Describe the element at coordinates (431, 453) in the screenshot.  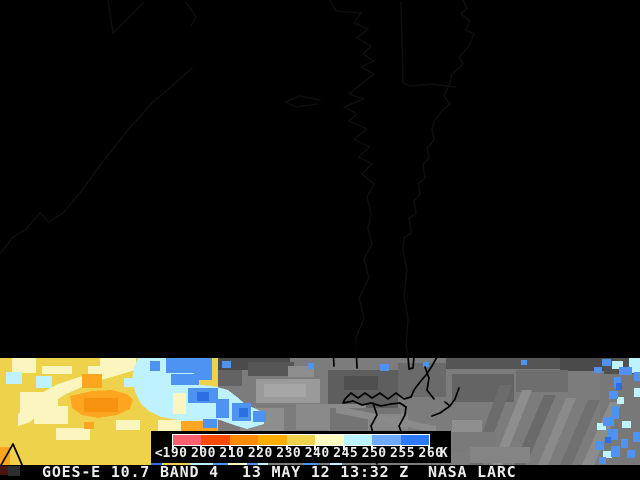
I see `colorbar-tick-label: 260` at that location.